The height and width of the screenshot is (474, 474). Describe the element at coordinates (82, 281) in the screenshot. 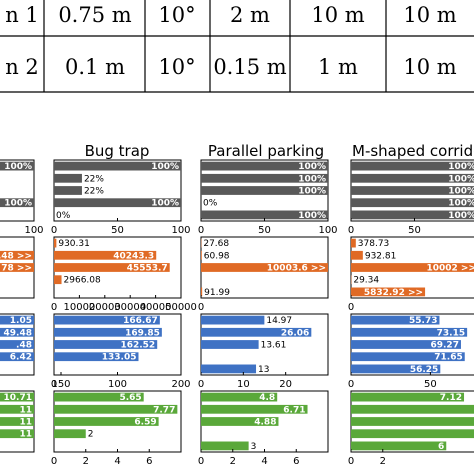

I see `data-label: 2966.08` at that location.